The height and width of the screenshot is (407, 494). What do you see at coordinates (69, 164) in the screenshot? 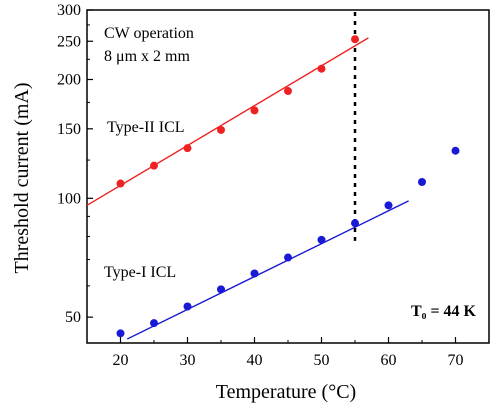
I see `y-tick-labels: 50 100 150 200 250 300` at bounding box center [69, 164].